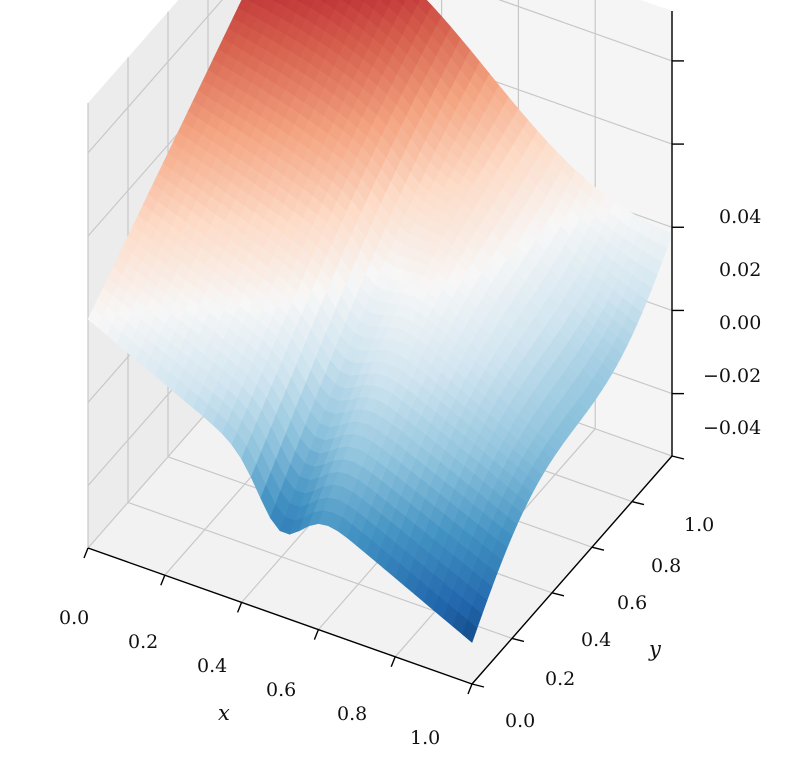  Describe the element at coordinates (699, 525) in the screenshot. I see `y-tick-label: 1.0` at that location.